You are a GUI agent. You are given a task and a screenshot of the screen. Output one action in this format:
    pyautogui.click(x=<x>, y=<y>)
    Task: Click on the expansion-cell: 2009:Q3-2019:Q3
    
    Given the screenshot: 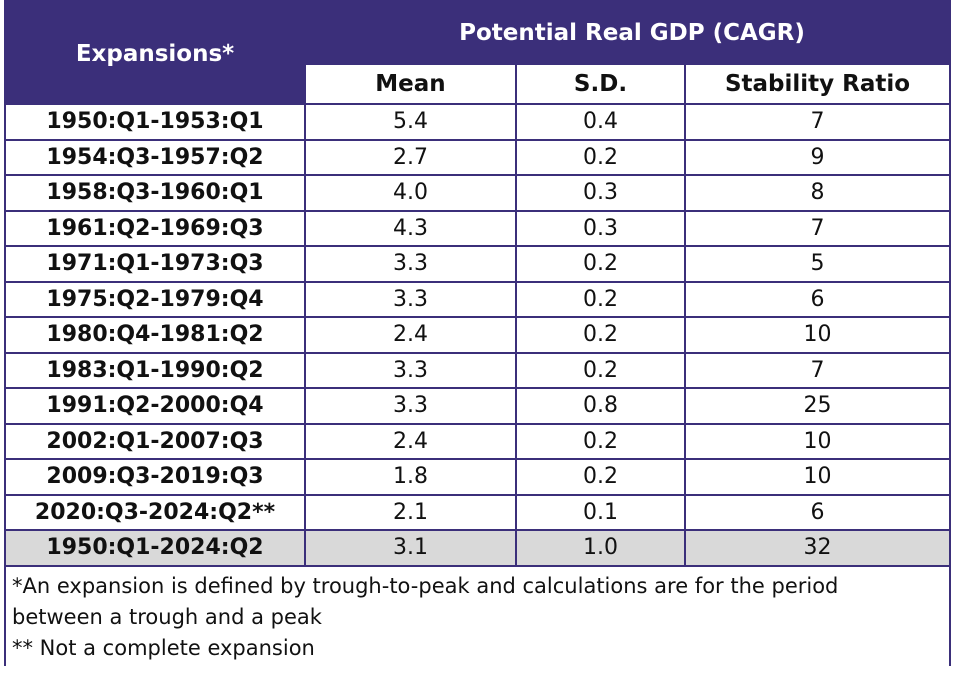 What is the action you would take?
    pyautogui.click(x=155, y=477)
    